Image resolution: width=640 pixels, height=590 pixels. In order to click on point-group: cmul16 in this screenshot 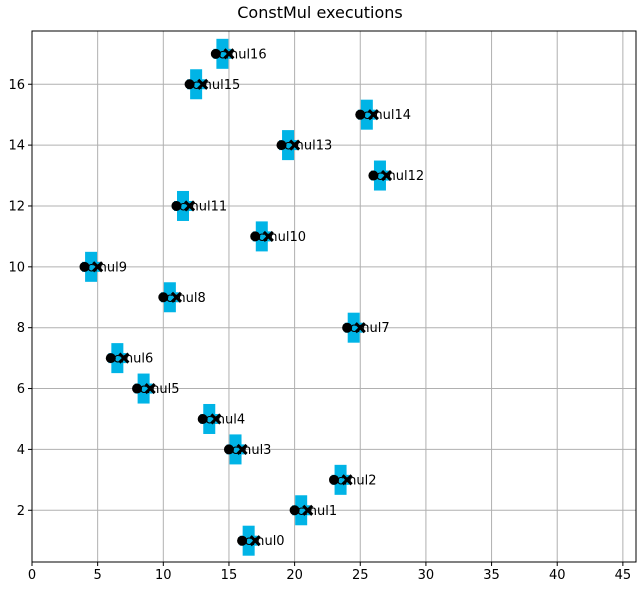, I will do `click(238, 53)`.